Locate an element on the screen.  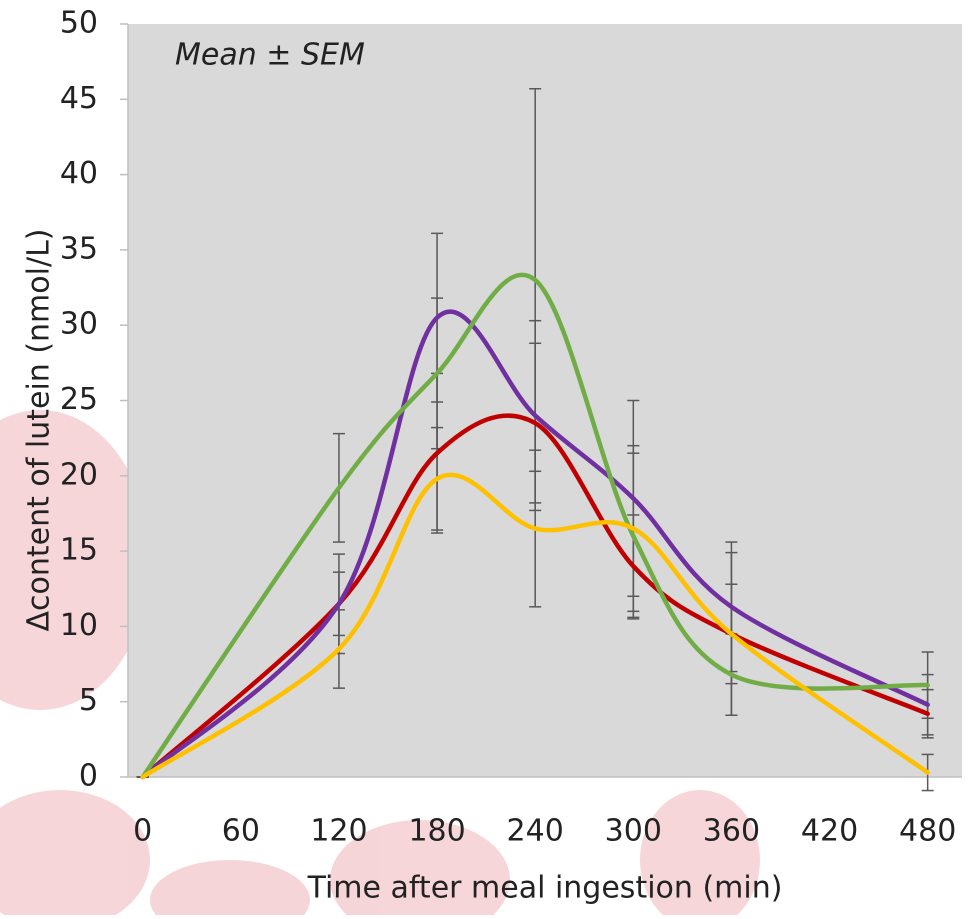
y-tick-label: 45 is located at coordinates (79, 98).